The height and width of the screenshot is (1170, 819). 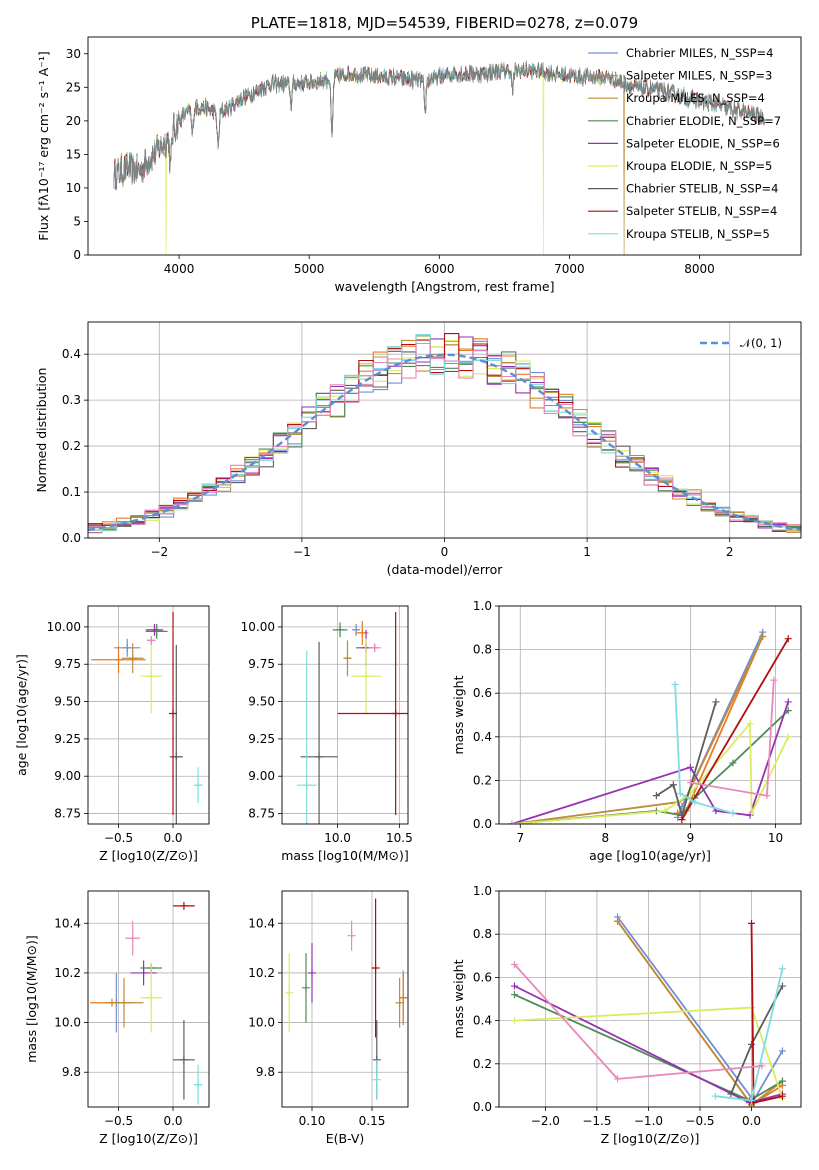 I want to click on y-tick-label: 0.0, so click(x=482, y=1107).